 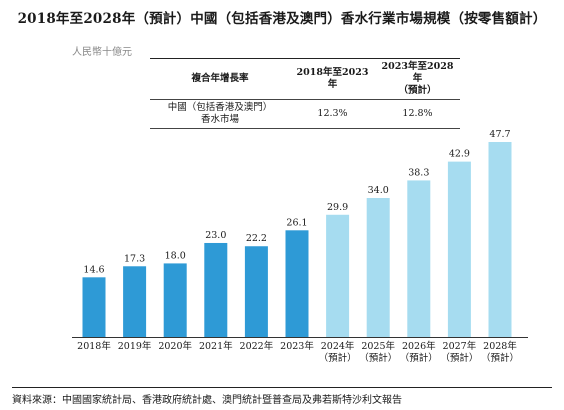 I want to click on x-tick-label: 2028年, so click(x=500, y=346).